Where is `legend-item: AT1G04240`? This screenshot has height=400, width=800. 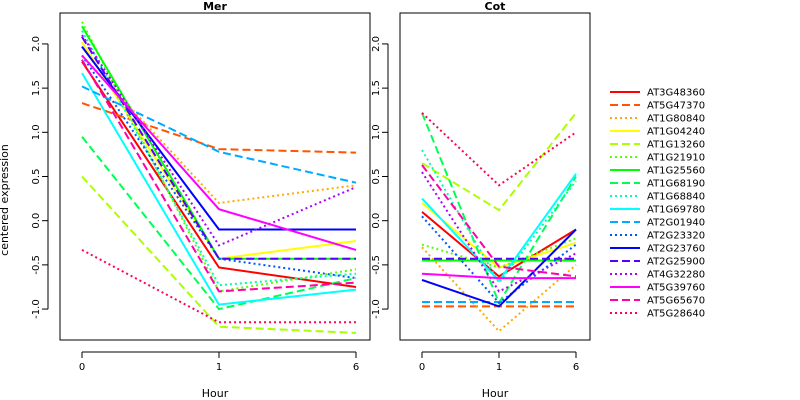 legend-item: AT1G04240 is located at coordinates (657, 132).